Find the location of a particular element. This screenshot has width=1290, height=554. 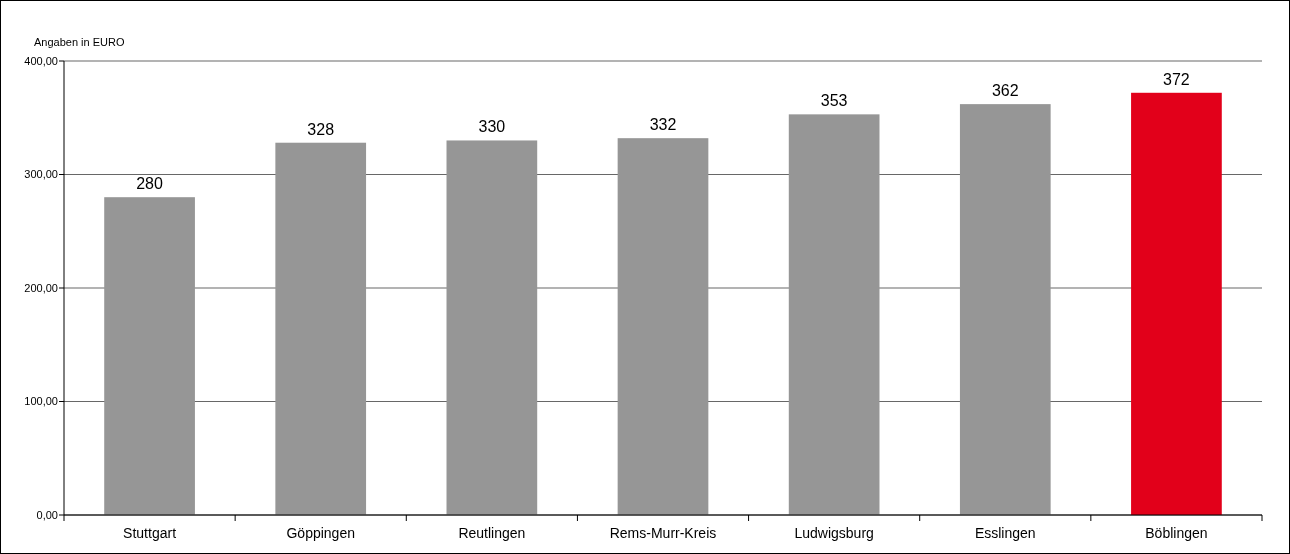

y-tick-label: 200,00 is located at coordinates (41, 287).